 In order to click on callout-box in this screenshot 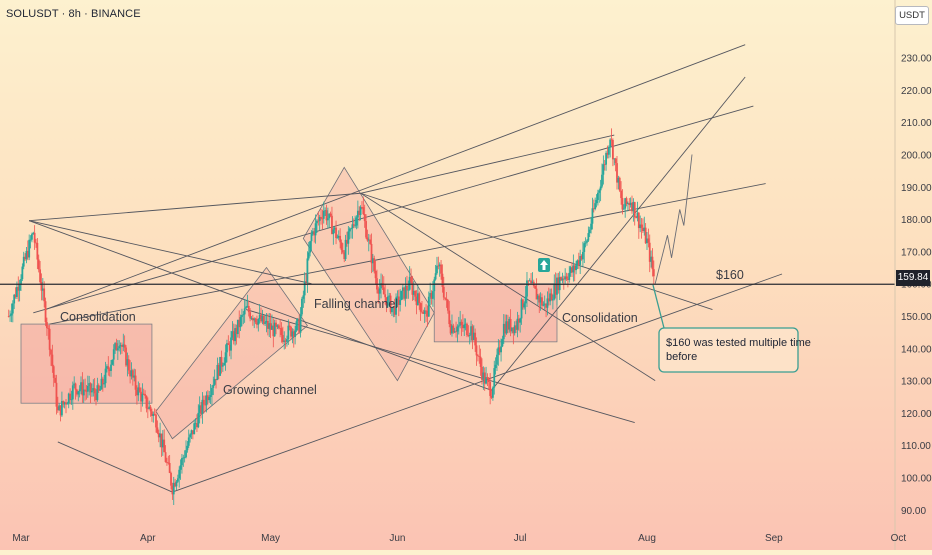, I will do `click(728, 350)`.